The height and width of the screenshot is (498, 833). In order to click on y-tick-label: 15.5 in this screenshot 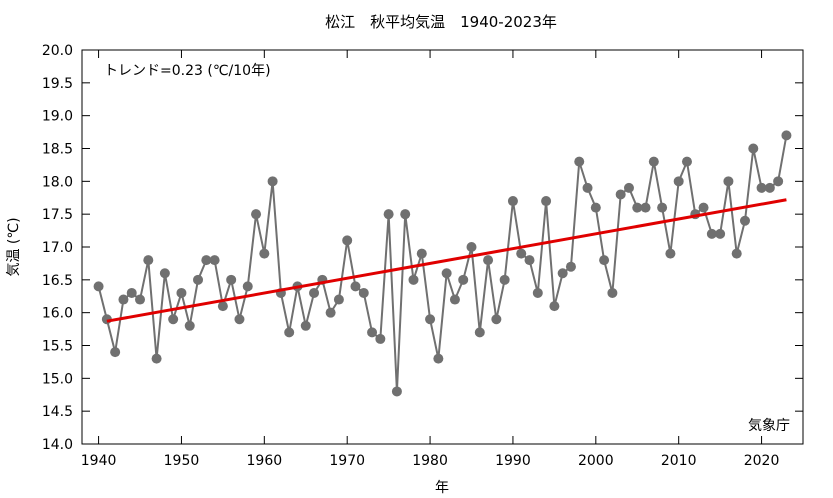, I will do `click(57, 347)`.